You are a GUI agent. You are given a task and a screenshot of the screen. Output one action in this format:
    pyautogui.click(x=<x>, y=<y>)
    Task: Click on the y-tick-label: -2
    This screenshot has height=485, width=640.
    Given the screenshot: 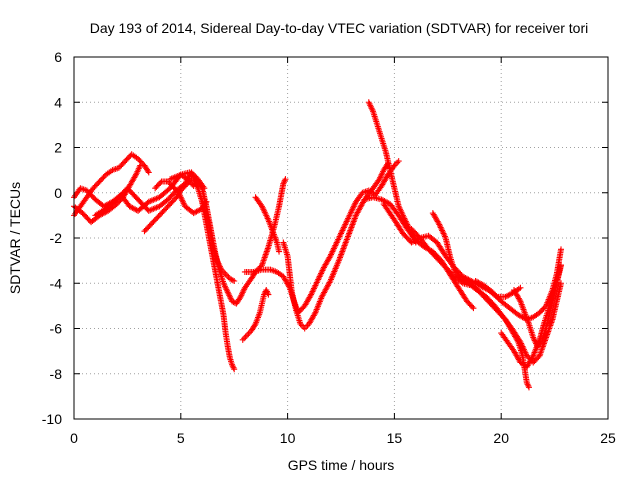 What is the action you would take?
    pyautogui.click(x=56, y=238)
    